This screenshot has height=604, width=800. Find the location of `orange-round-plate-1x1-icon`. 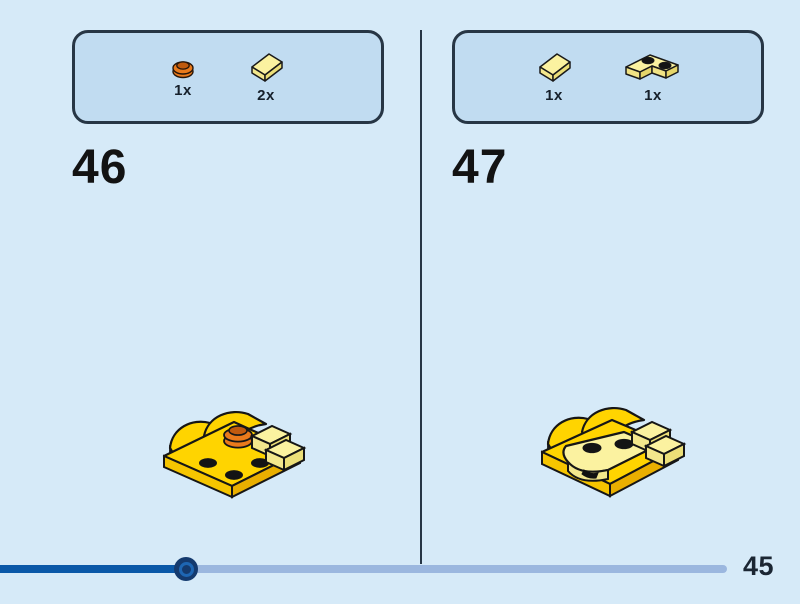

orange-round-plate-1x1-icon is located at coordinates (183, 70).